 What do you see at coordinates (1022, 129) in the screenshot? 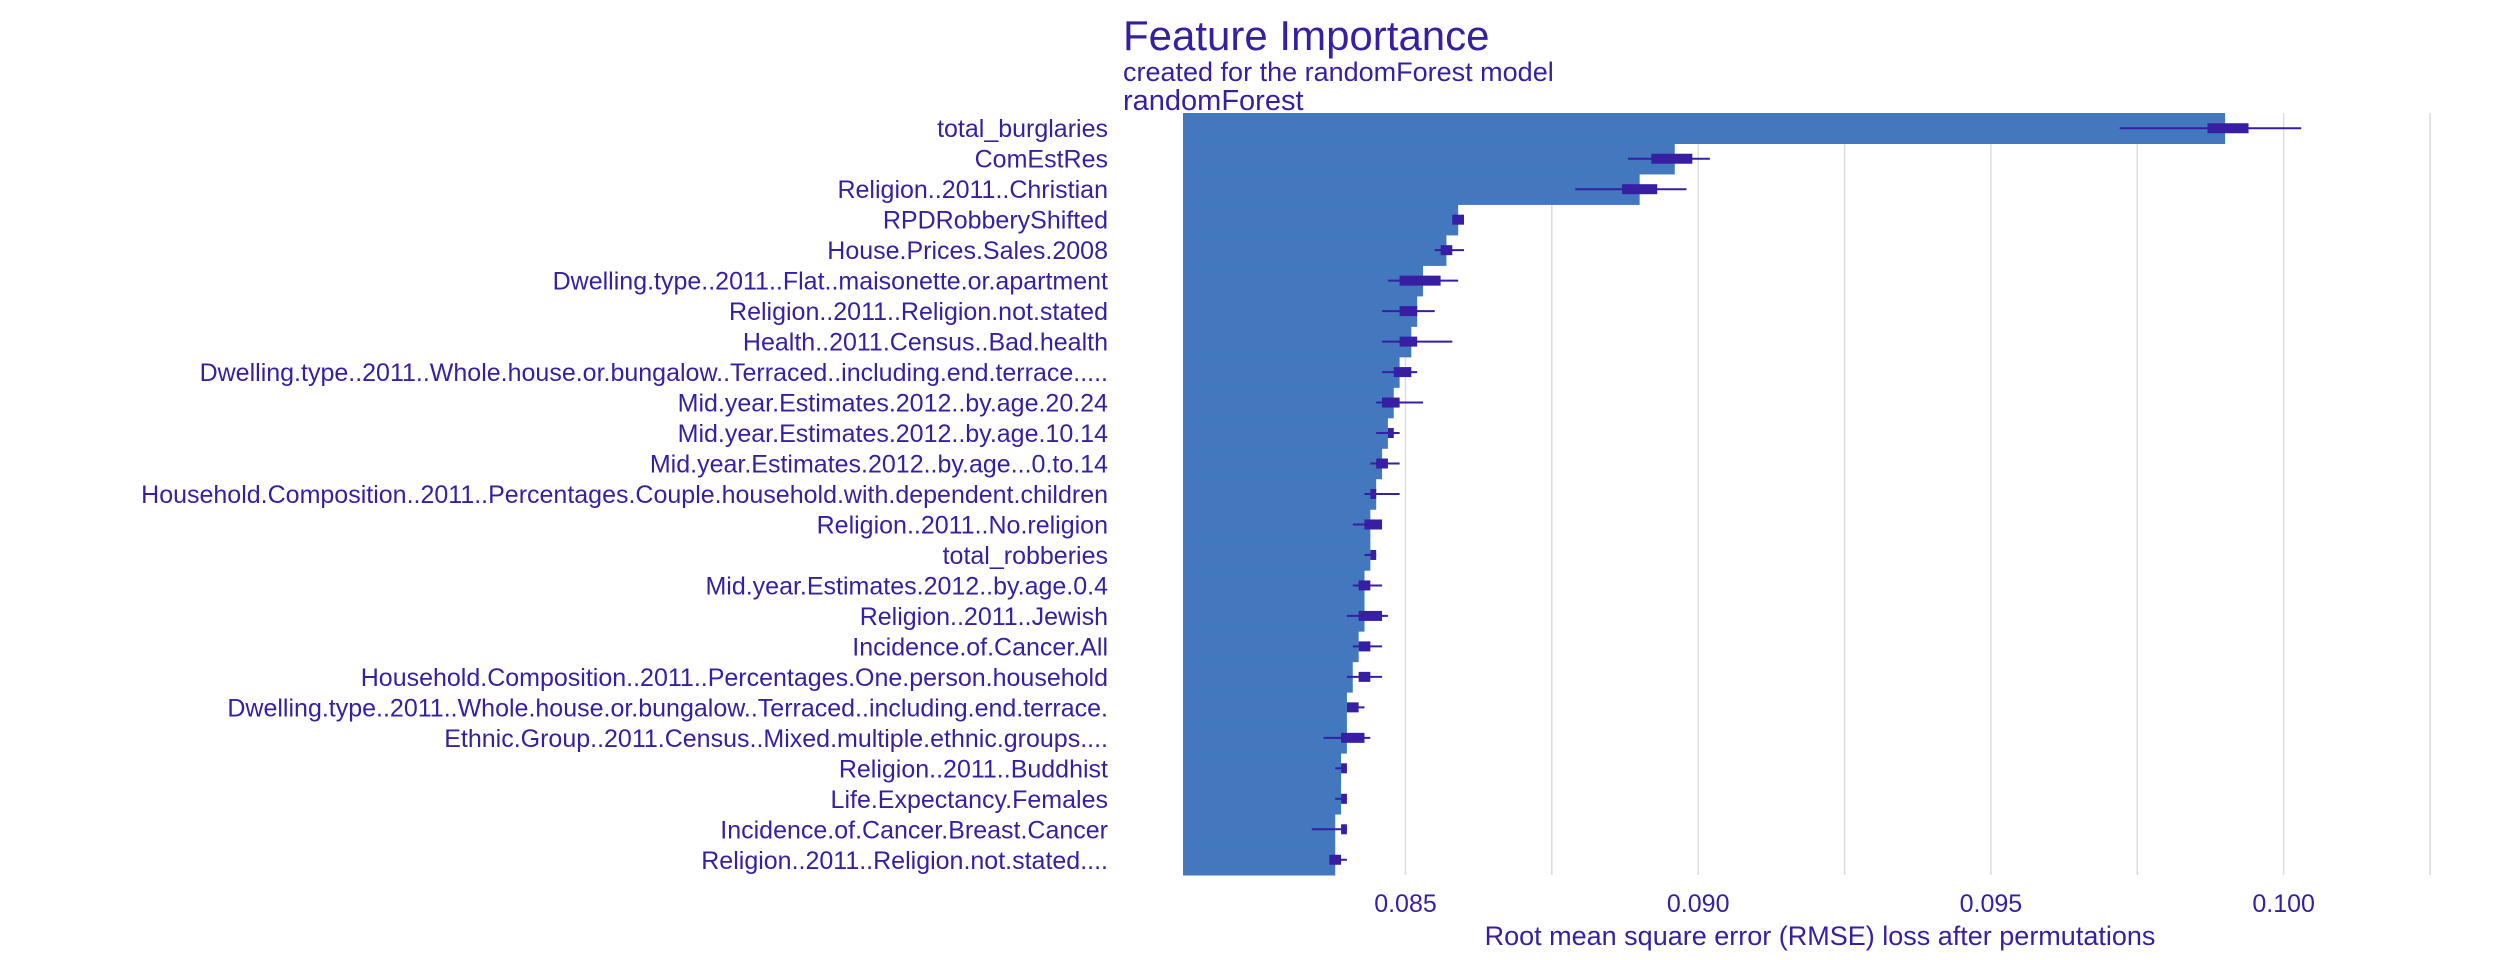
I see `category-label: total_burglaries` at bounding box center [1022, 129].